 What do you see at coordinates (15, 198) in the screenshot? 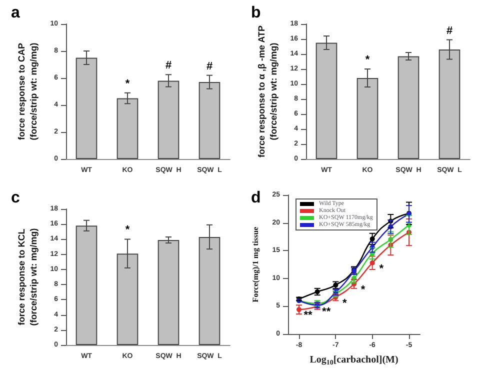
I see `chart-title: c` at bounding box center [15, 198].